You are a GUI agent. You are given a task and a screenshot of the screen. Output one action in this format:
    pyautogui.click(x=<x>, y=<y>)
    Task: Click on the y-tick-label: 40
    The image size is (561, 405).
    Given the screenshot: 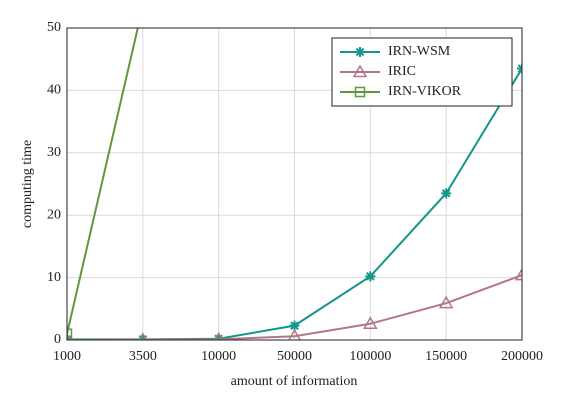 What is the action you would take?
    pyautogui.click(x=54, y=90)
    